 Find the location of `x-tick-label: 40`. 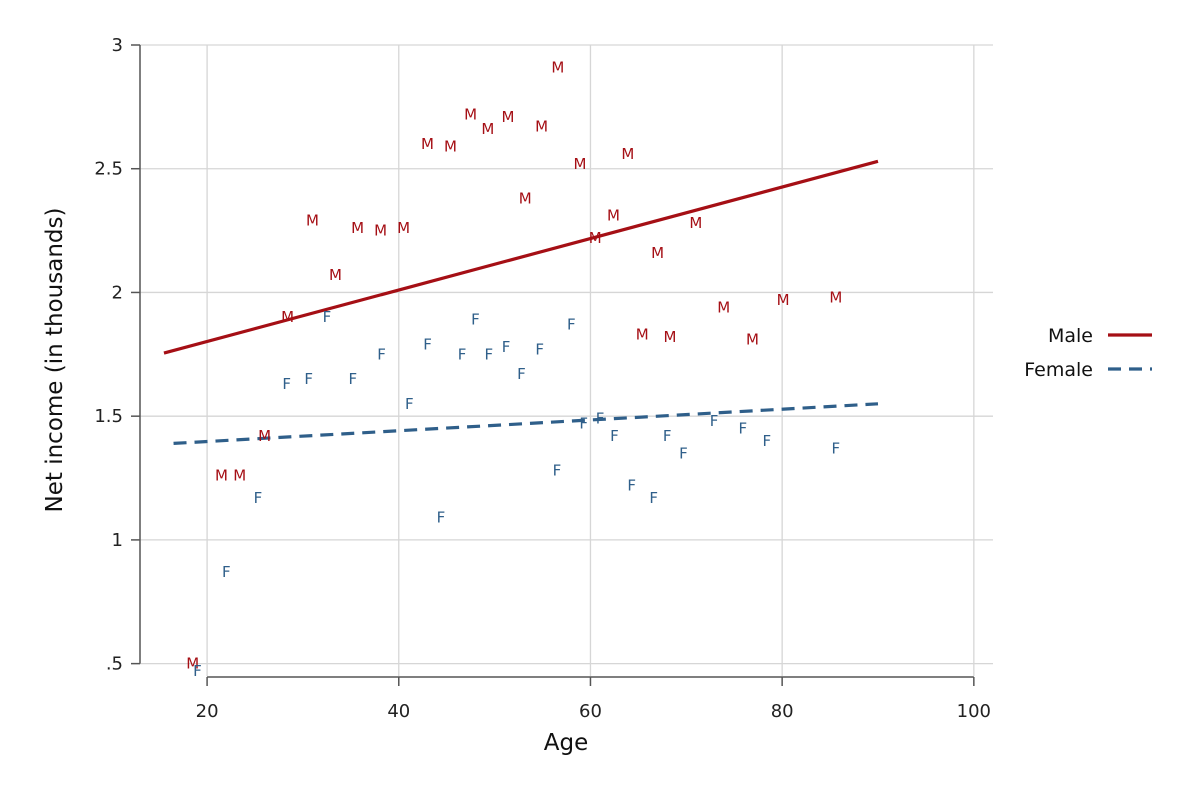

x-tick-label: 40 is located at coordinates (398, 711).